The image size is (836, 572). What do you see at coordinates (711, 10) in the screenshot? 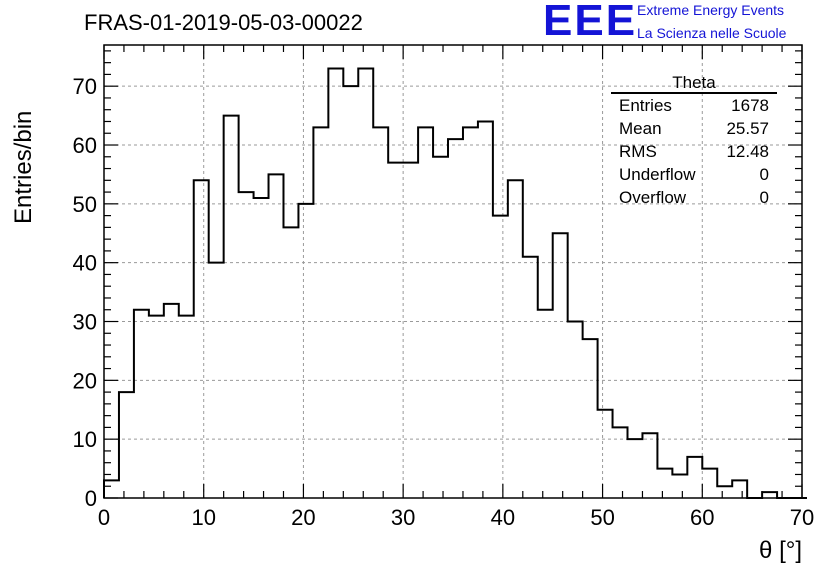
I see `logo-line-1: Extreme Energy Events` at bounding box center [711, 10].